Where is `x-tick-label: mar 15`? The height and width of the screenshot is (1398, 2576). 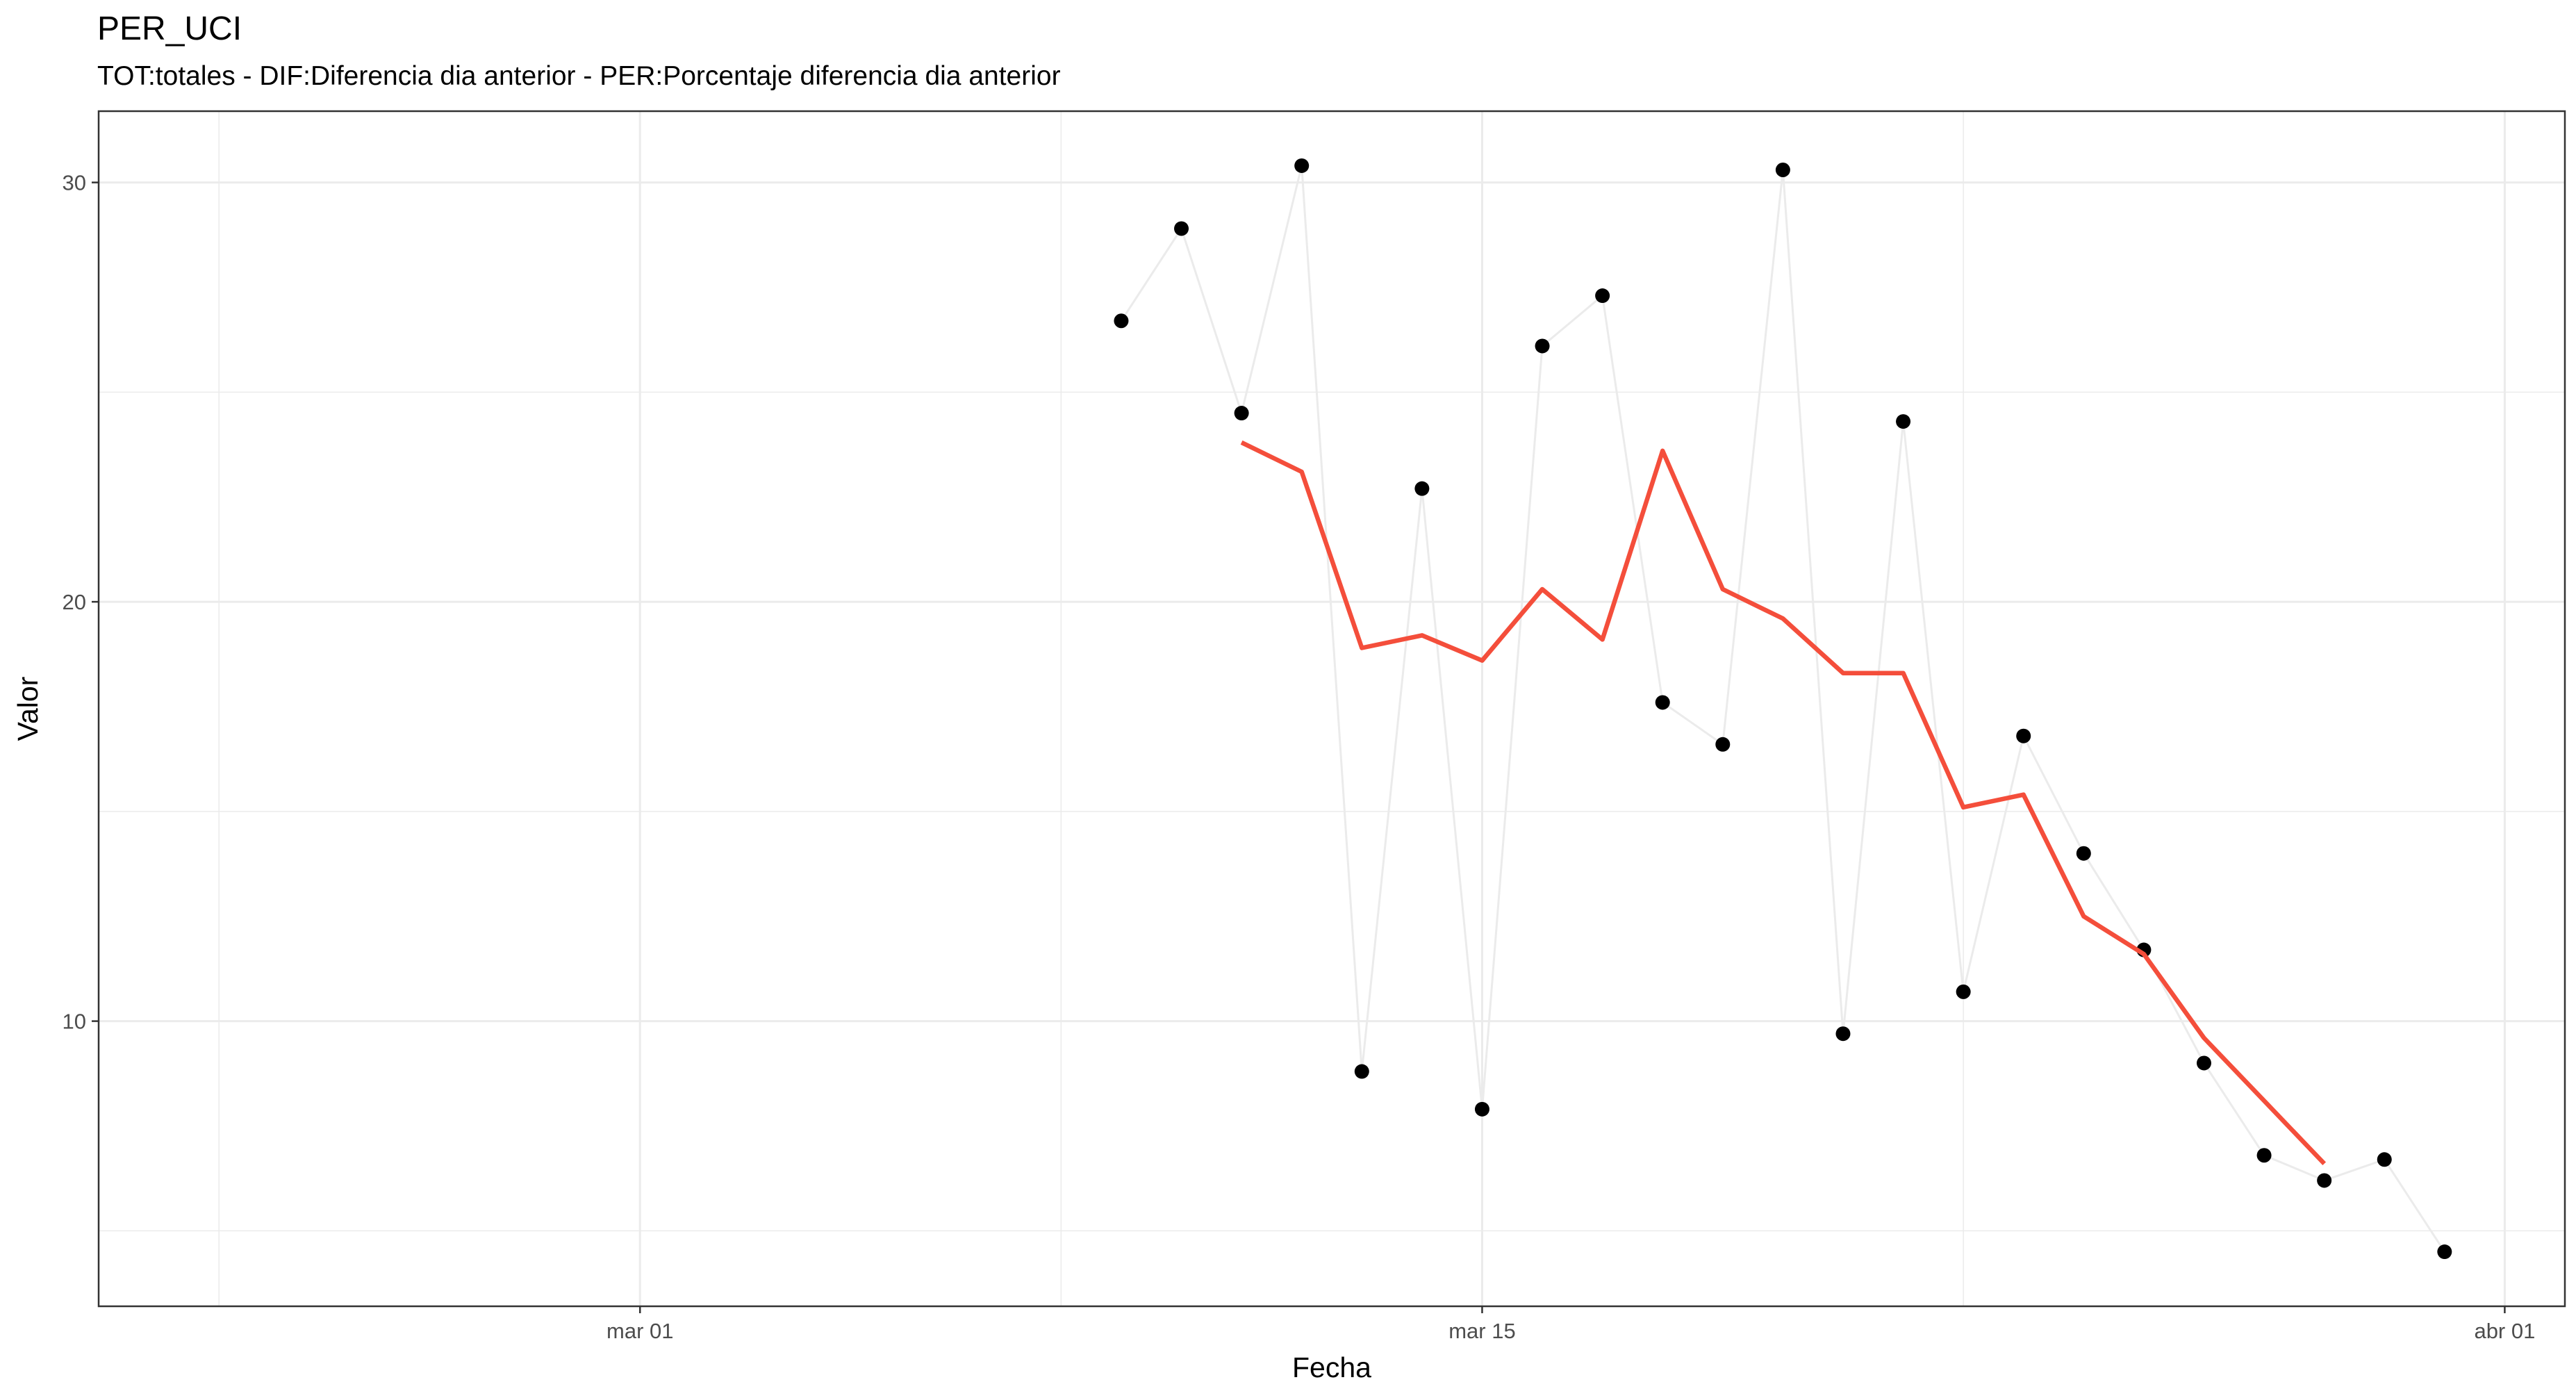
x-tick-label: mar 15 is located at coordinates (1481, 1331).